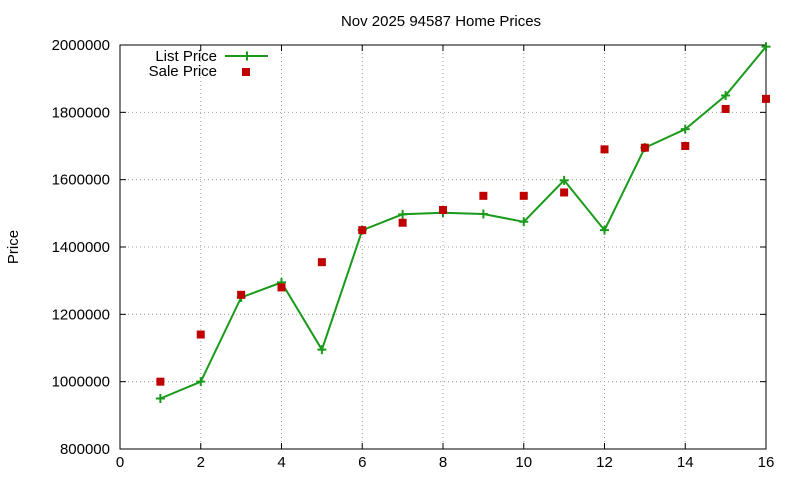 The height and width of the screenshot is (480, 800). Describe the element at coordinates (81, 45) in the screenshot. I see `y-tick-label: 2000000` at that location.